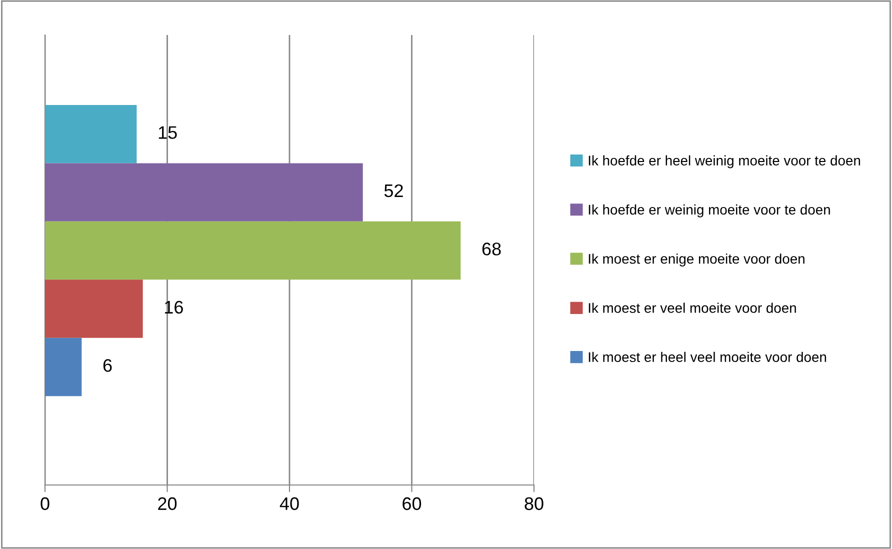 This screenshot has height=549, width=892. What do you see at coordinates (696, 260) in the screenshot?
I see `legend-label: Ik moest er enige moeite voor doen` at bounding box center [696, 260].